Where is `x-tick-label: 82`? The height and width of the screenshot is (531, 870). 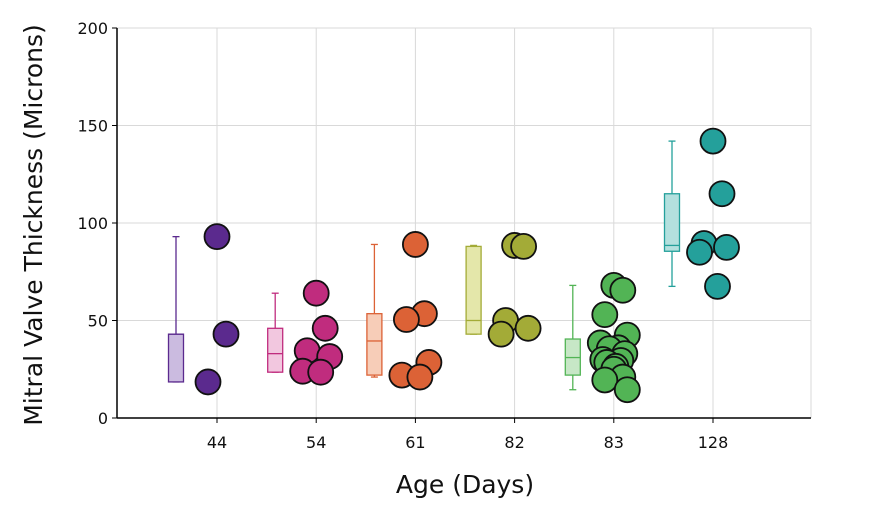
x-tick-label: 82 is located at coordinates (514, 442).